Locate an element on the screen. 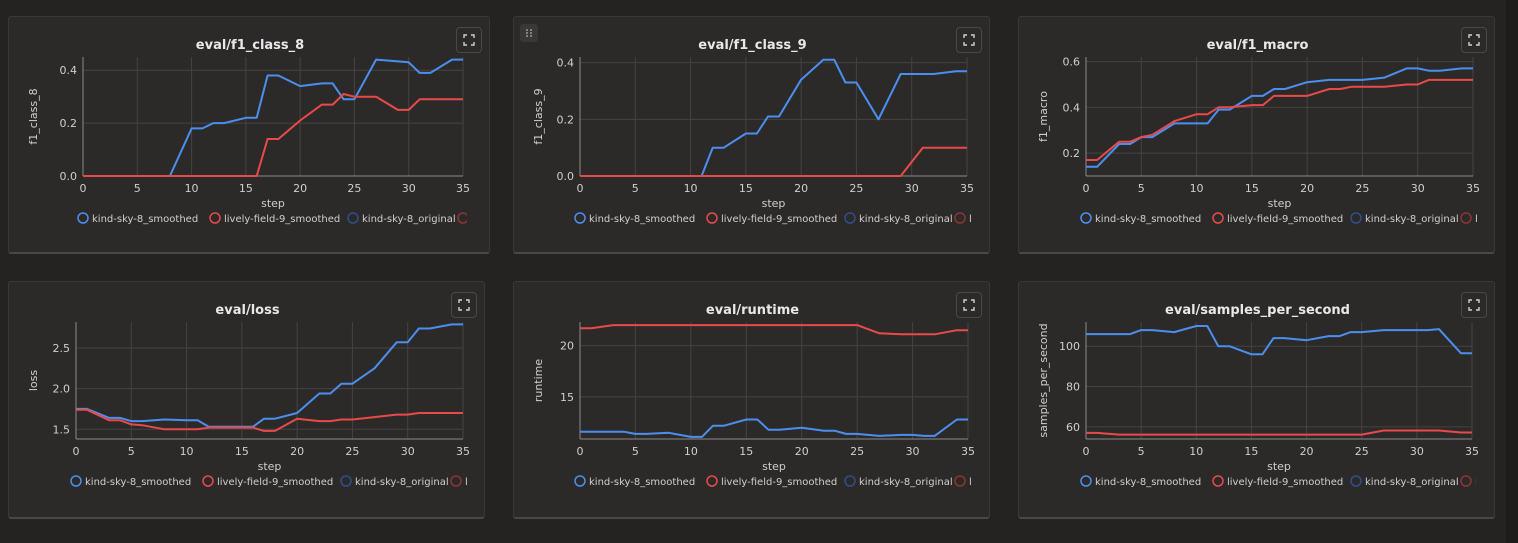  page-scrollbar is located at coordinates (1512, 271).